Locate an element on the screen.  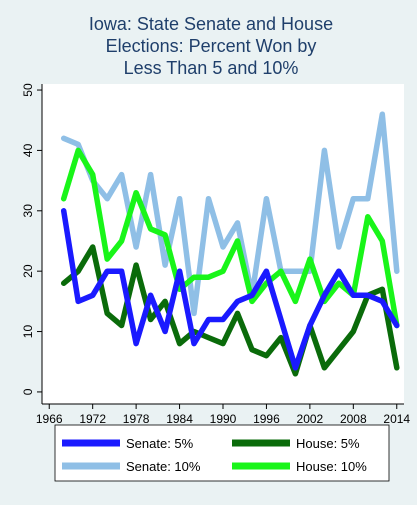
x-tick-label-1978: 1978 is located at coordinates (136, 419).